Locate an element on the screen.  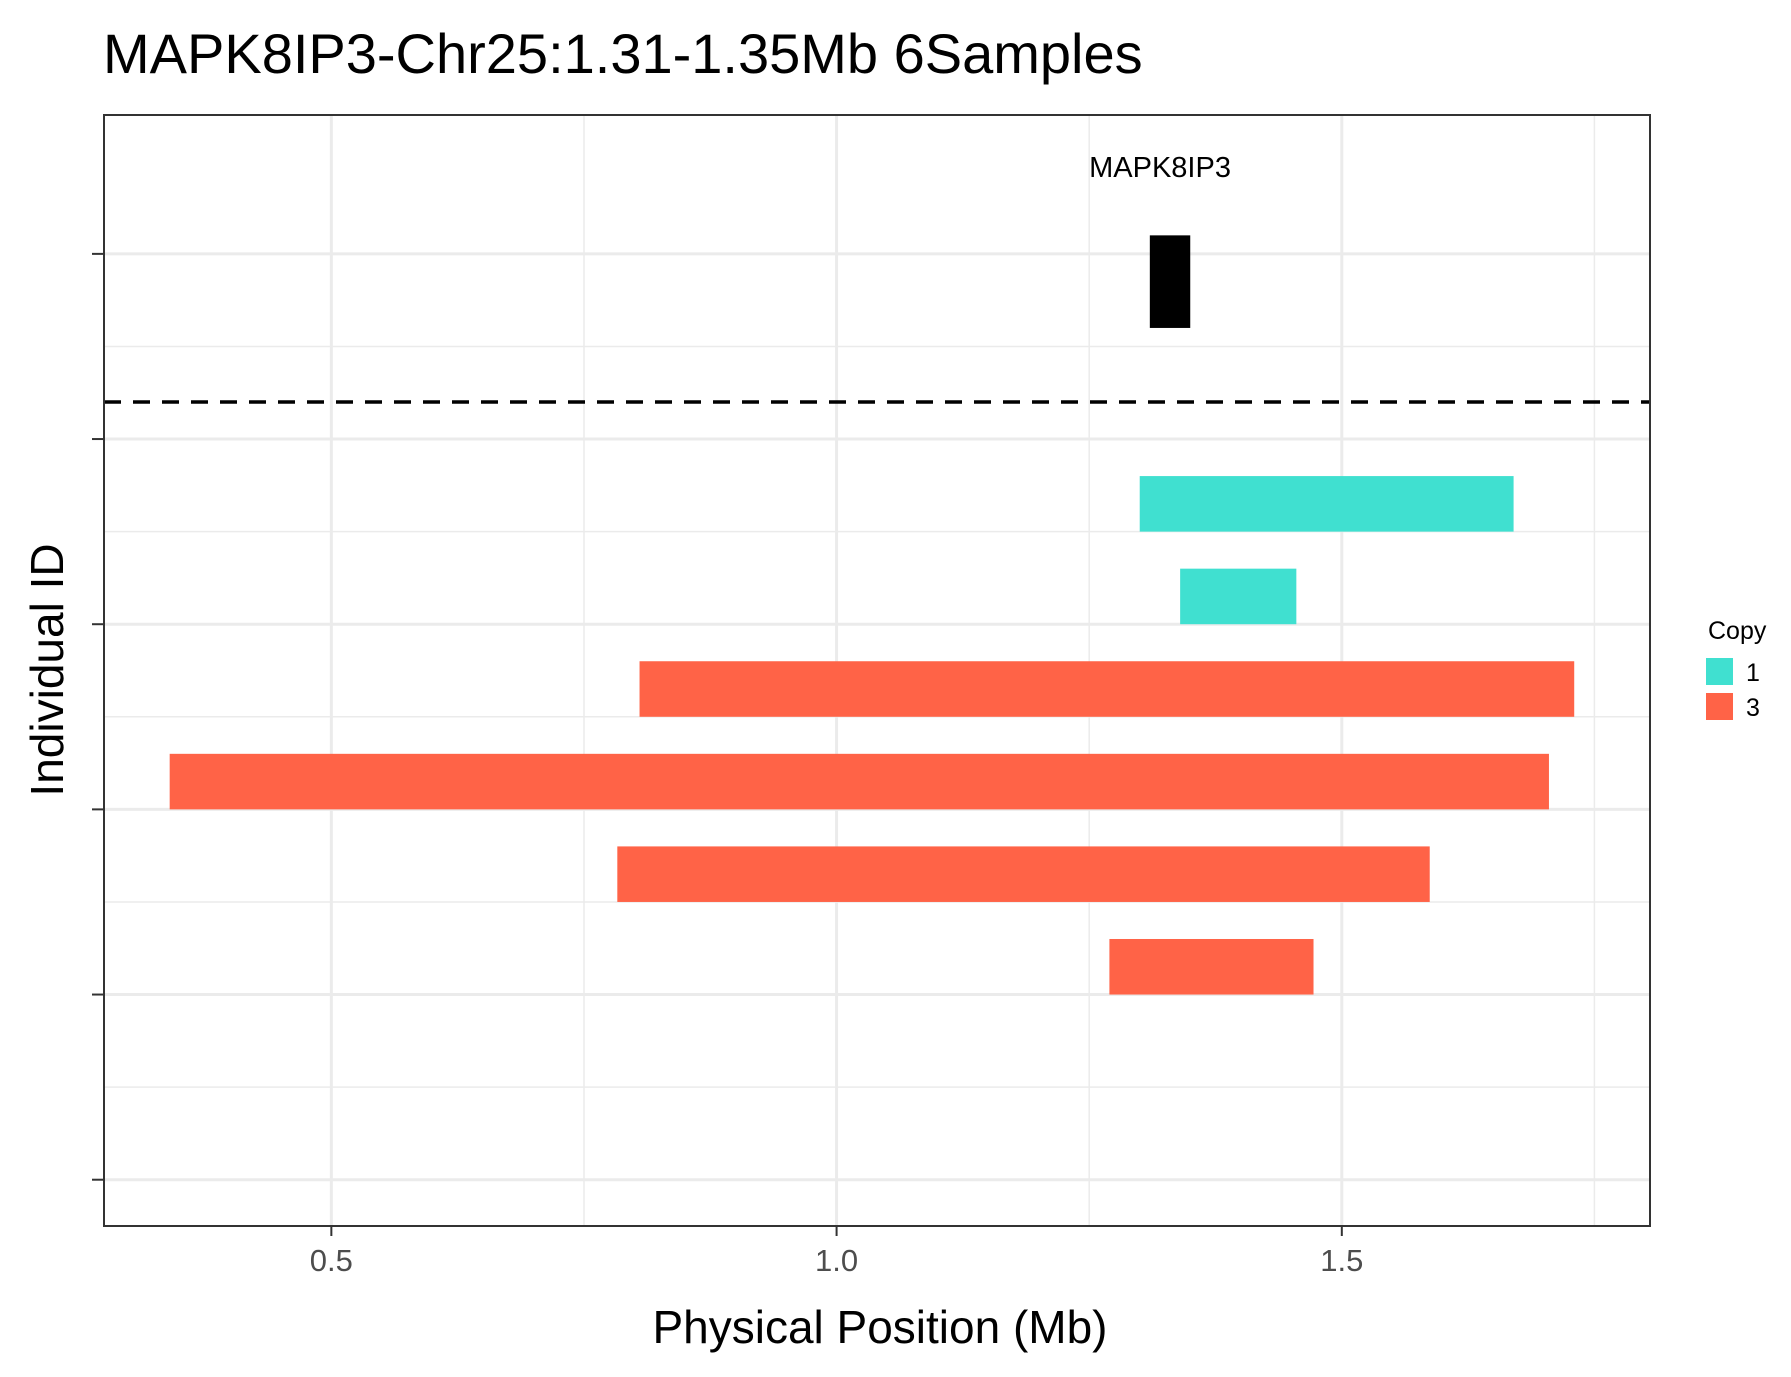
gene-box is located at coordinates (1170, 281).